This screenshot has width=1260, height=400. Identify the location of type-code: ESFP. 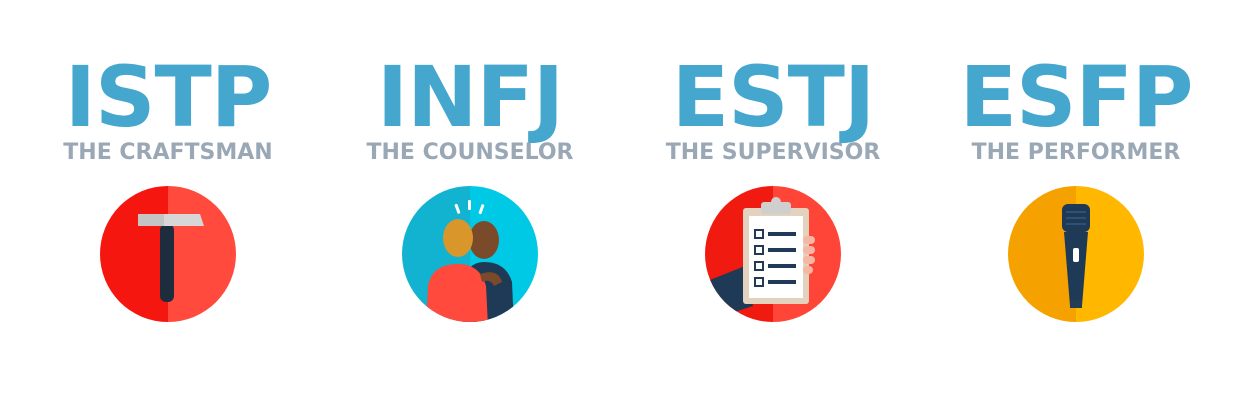
(1076, 97).